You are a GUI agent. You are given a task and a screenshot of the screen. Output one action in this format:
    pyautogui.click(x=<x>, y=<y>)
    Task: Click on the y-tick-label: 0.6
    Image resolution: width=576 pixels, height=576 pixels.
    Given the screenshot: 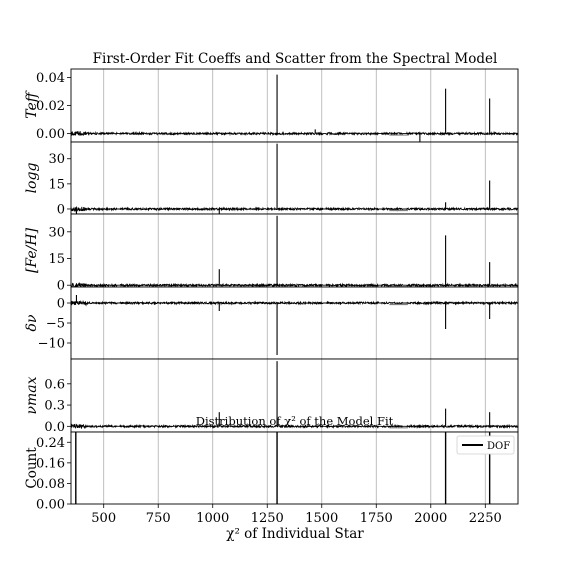 What is the action you would take?
    pyautogui.click(x=54, y=384)
    